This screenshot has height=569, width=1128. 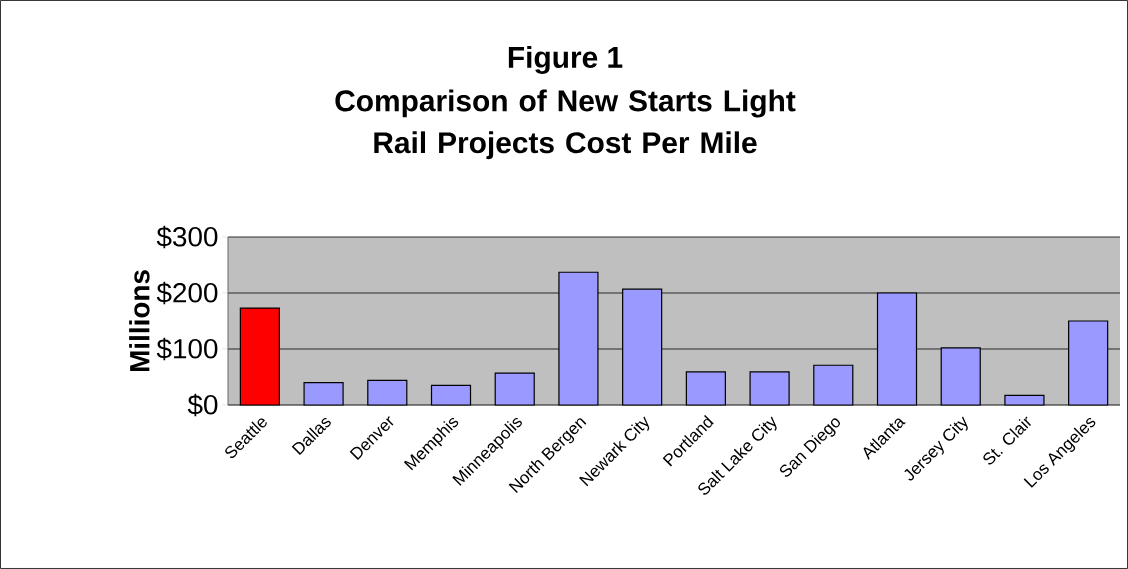 What do you see at coordinates (139, 321) in the screenshot?
I see `y-axis-title: Millions` at bounding box center [139, 321].